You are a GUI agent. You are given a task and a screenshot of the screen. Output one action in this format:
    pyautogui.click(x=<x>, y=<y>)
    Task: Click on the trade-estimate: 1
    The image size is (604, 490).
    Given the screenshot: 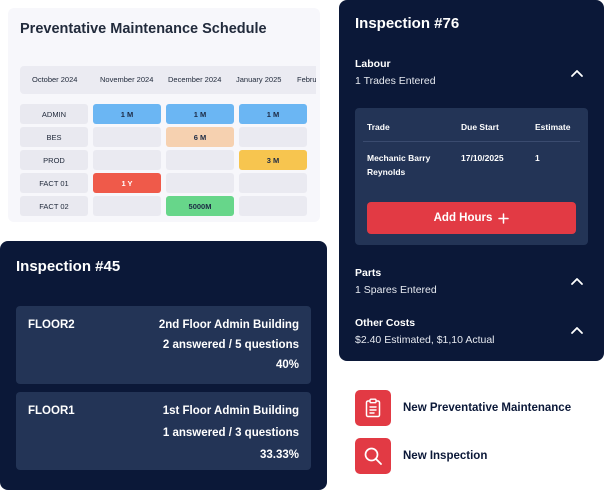 What is the action you would take?
    pyautogui.click(x=537, y=158)
    